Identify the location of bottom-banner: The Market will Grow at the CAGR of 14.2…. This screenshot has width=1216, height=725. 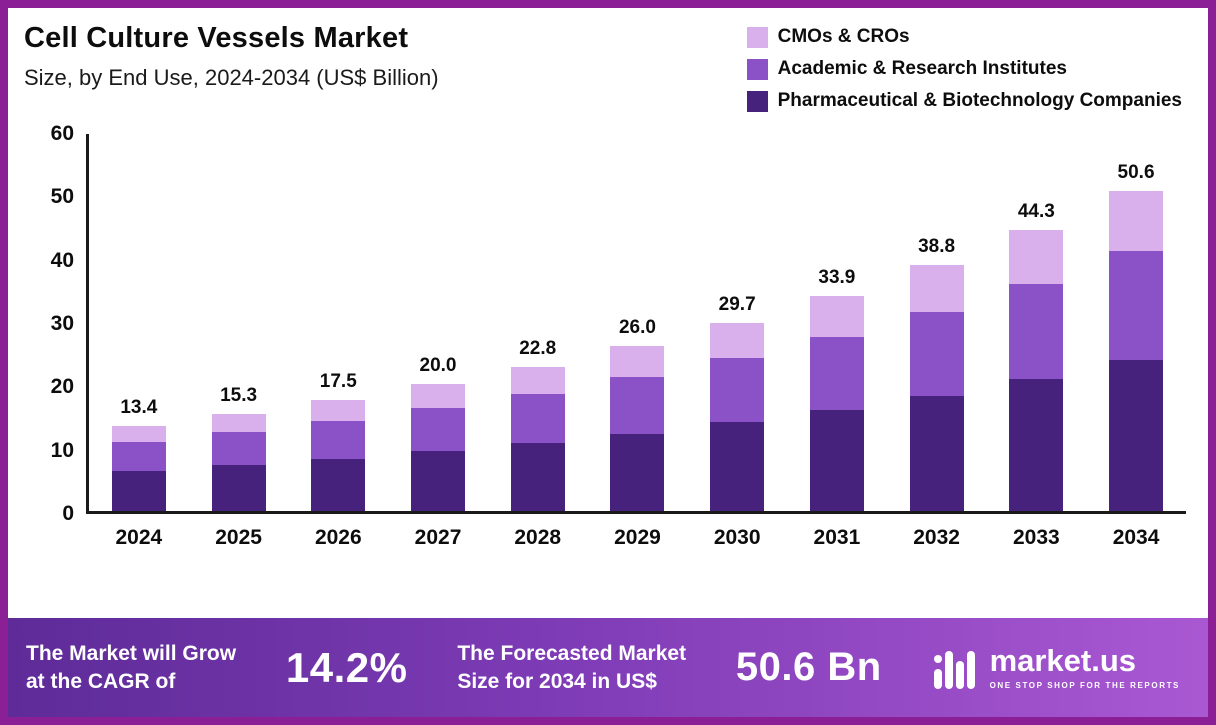
(608, 667).